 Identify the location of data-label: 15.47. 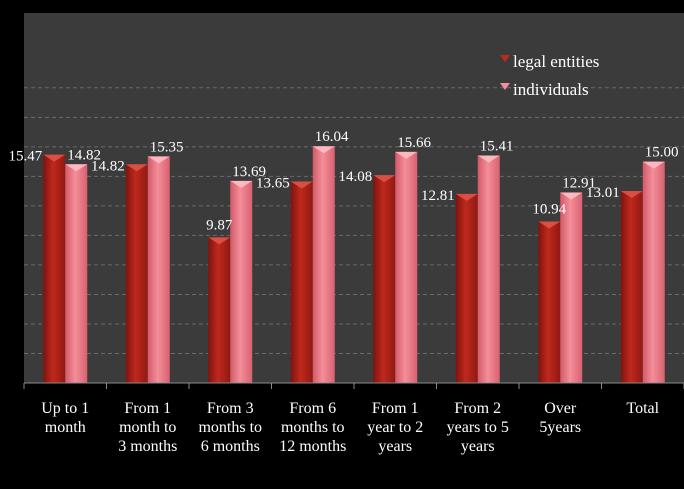
(26, 157).